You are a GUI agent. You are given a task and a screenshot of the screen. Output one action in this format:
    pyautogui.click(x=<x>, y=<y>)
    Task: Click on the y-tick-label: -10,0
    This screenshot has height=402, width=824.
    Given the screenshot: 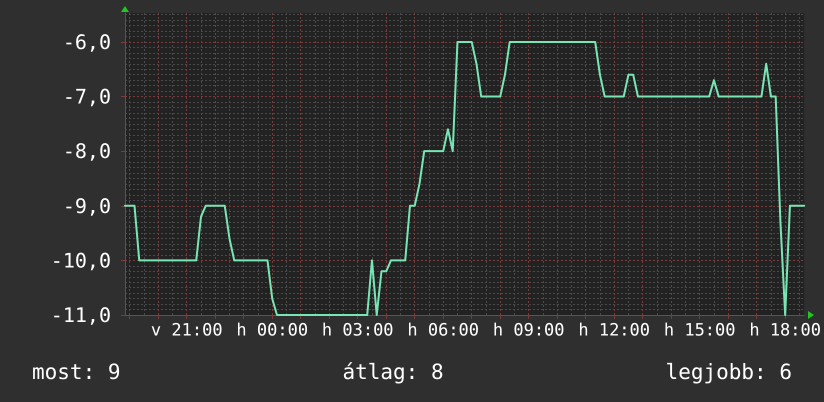 What is the action you would take?
    pyautogui.click(x=80, y=260)
    